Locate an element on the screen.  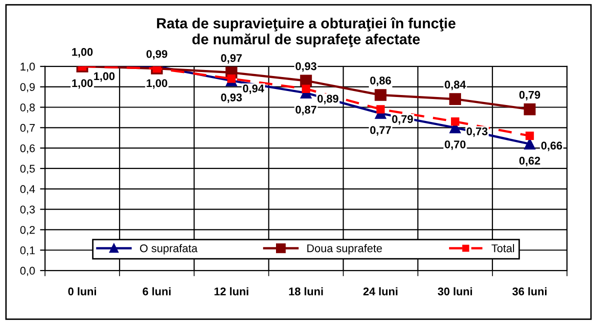
data-label: 0,66 is located at coordinates (551, 147).